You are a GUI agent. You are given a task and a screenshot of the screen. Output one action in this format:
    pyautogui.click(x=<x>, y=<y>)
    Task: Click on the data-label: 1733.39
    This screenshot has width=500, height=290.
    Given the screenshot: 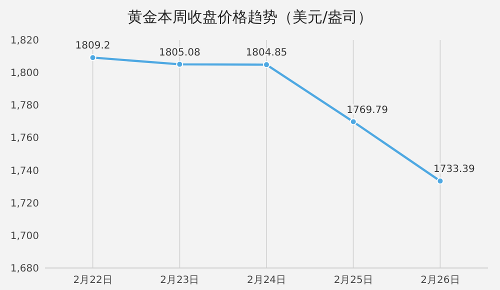 What is the action you would take?
    pyautogui.click(x=454, y=170)
    